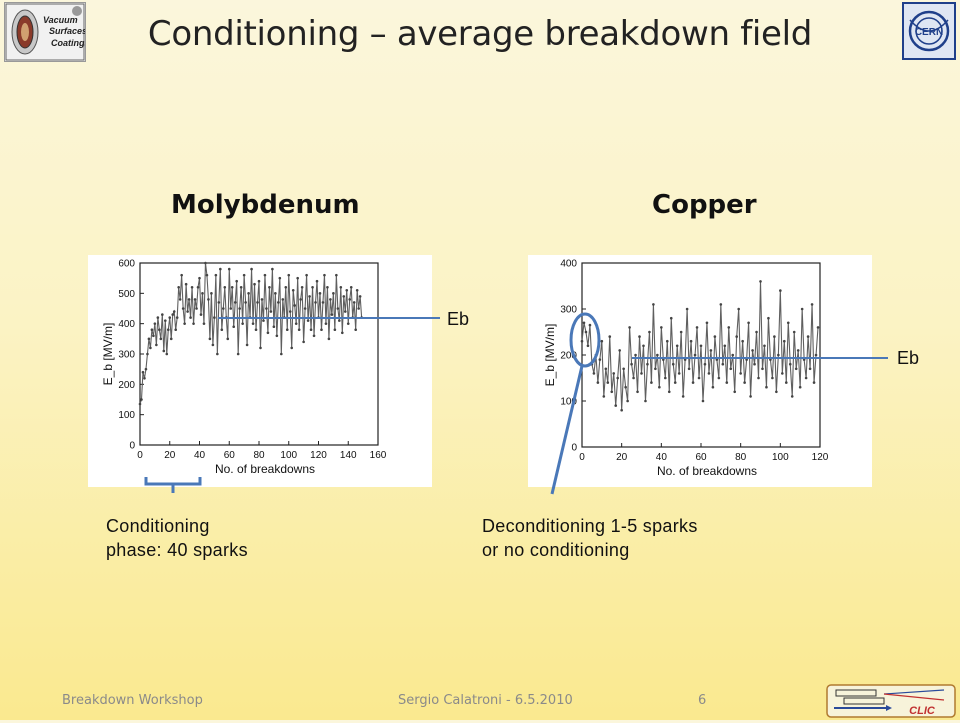 The image size is (960, 723). What do you see at coordinates (820, 457) in the screenshot?
I see `copper-x-tick-label: 120` at bounding box center [820, 457].